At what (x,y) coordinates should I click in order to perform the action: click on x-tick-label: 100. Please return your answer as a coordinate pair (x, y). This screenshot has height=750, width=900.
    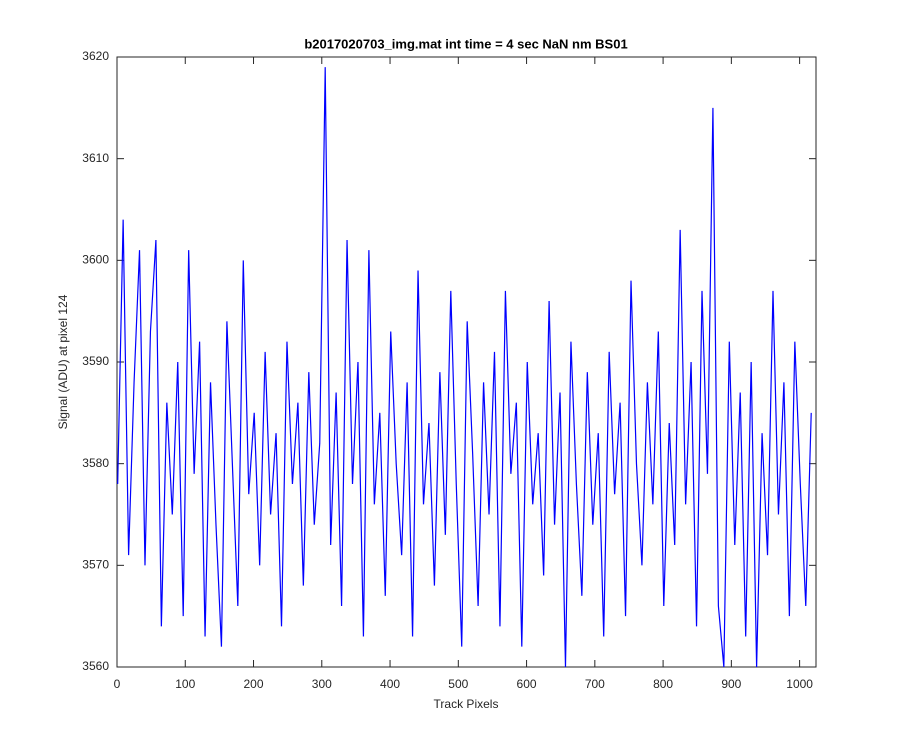
    Looking at the image, I should click on (185, 684).